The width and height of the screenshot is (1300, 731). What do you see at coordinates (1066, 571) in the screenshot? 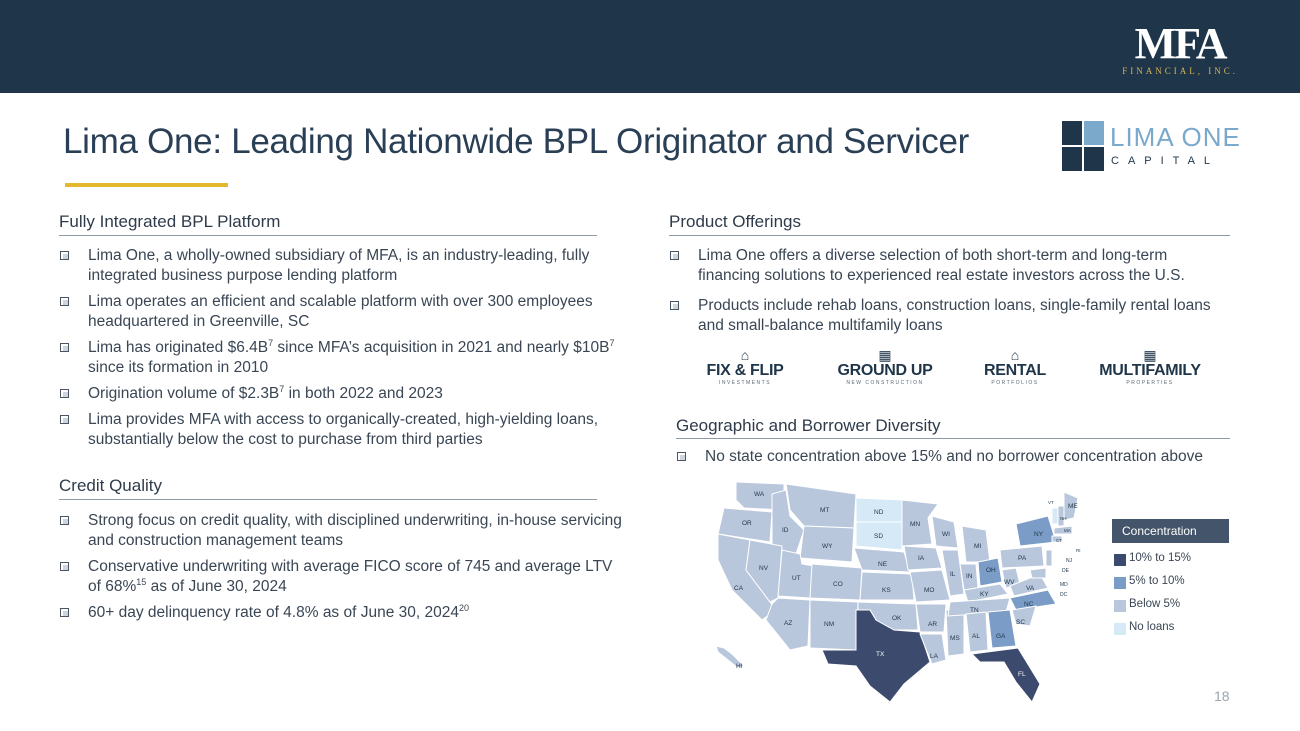
I see `state-label: DE` at bounding box center [1066, 571].